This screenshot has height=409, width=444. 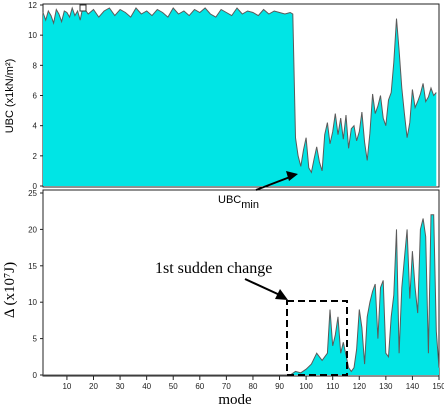 I want to click on x-tick-label: 150, so click(x=438, y=386).